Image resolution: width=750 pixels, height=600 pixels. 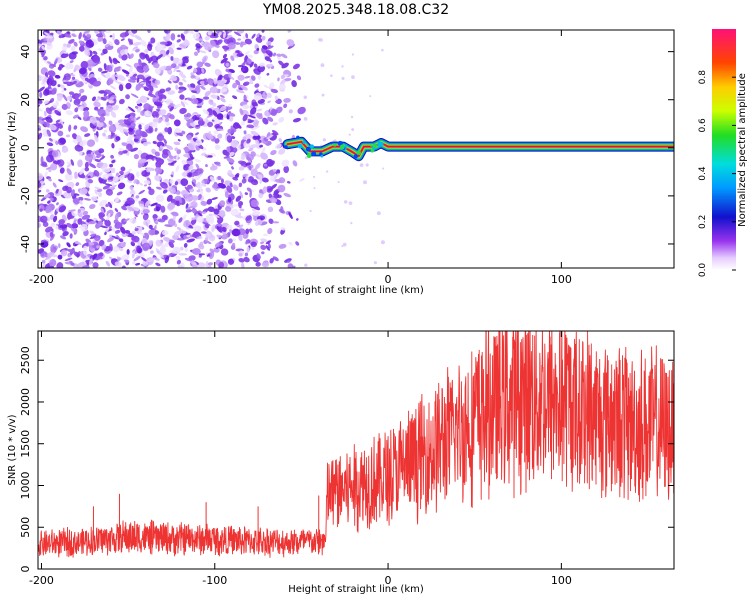 I want to click on ridge-speck, so click(x=308, y=149).